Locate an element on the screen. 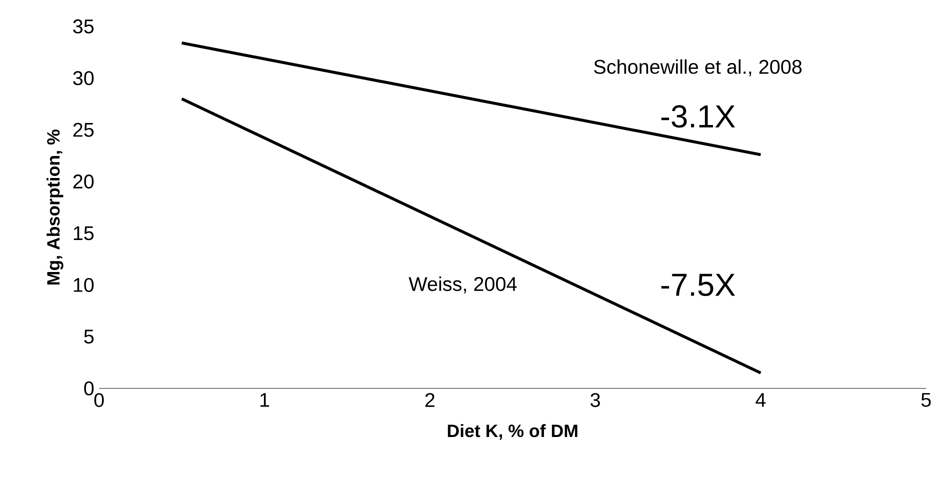 This screenshot has height=478, width=936. x-tick-label: 1 is located at coordinates (265, 399).